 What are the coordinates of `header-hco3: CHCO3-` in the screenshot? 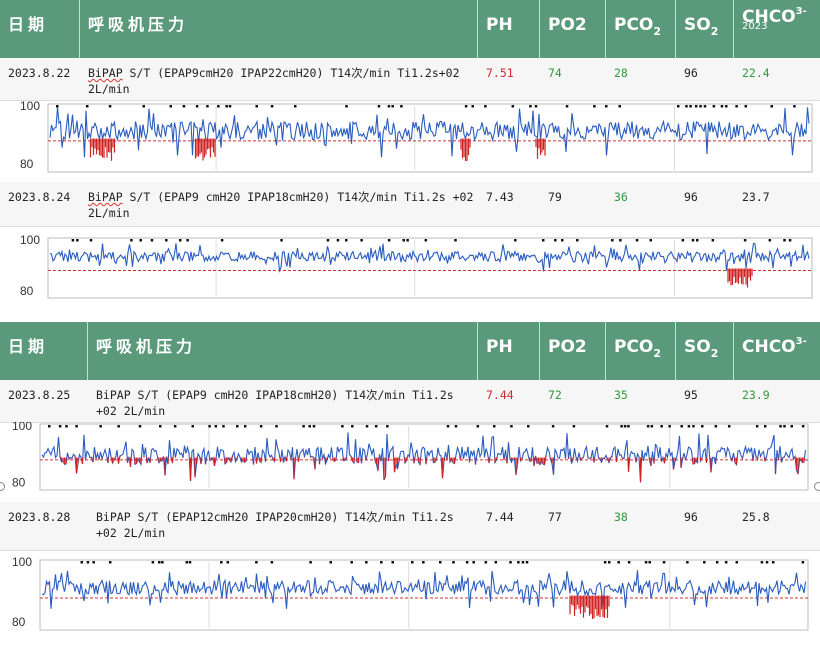 It's located at (774, 346).